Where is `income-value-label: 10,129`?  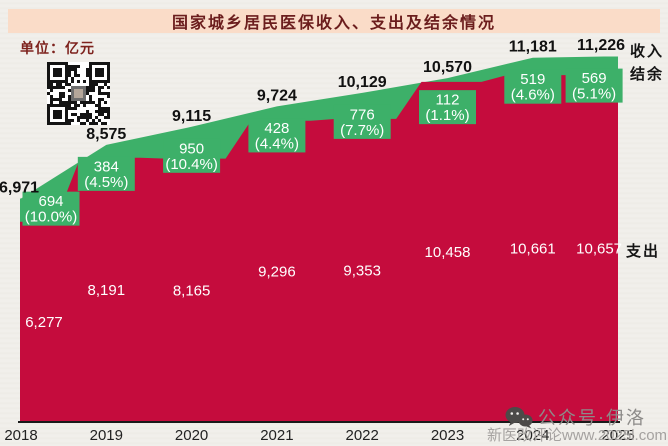
income-value-label: 10,129 is located at coordinates (362, 82).